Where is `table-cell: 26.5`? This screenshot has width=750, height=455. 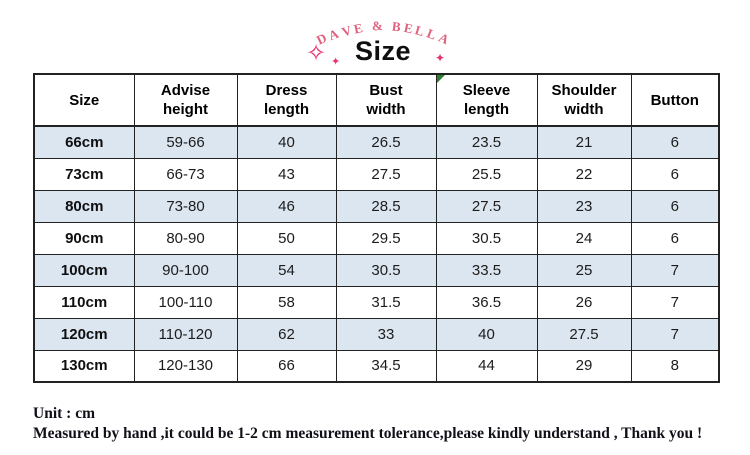 table-cell: 26.5 is located at coordinates (386, 142).